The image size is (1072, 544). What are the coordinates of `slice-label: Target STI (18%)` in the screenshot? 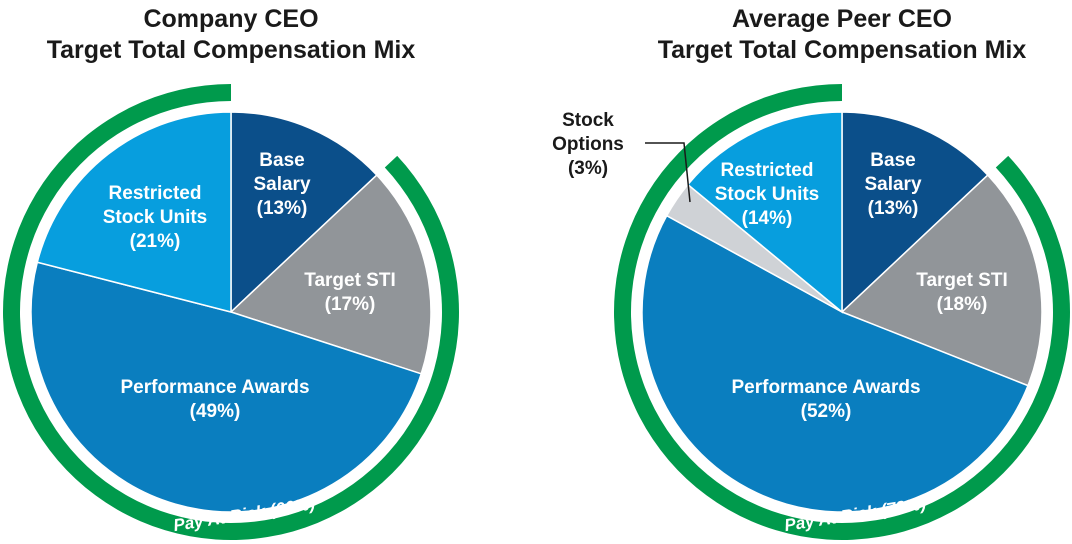 It's located at (962, 292).